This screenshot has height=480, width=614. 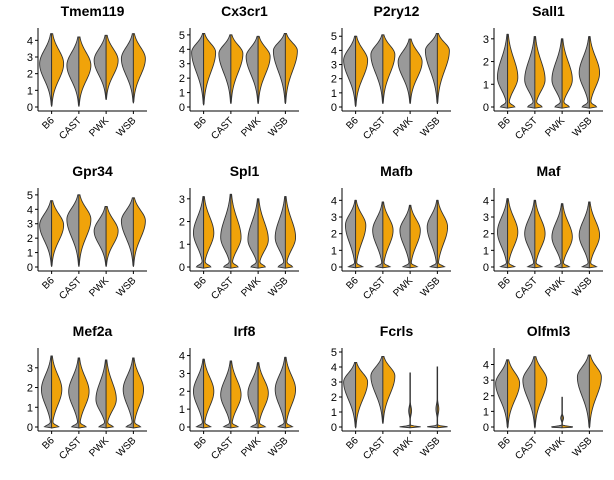 What do you see at coordinates (397, 11) in the screenshot?
I see `panel-title: P2ry12` at bounding box center [397, 11].